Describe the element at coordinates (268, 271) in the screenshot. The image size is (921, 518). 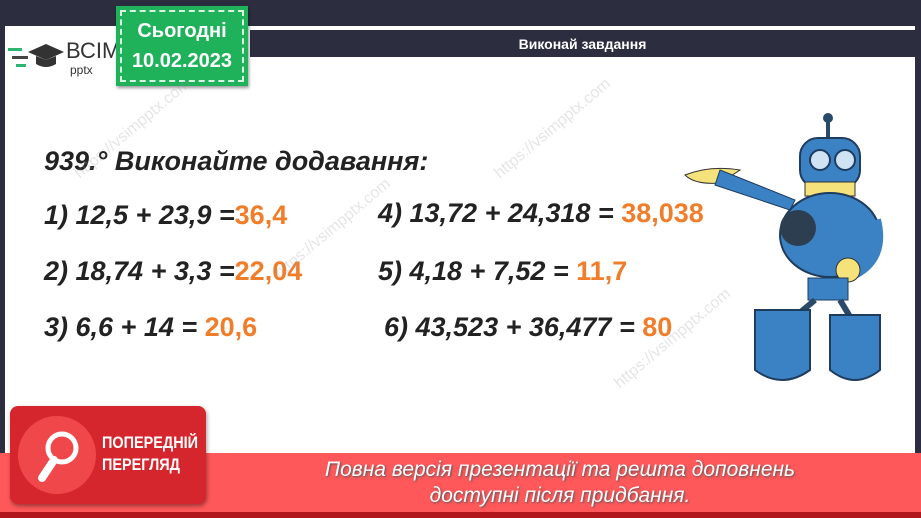
I see `answer: 22,04` at that location.